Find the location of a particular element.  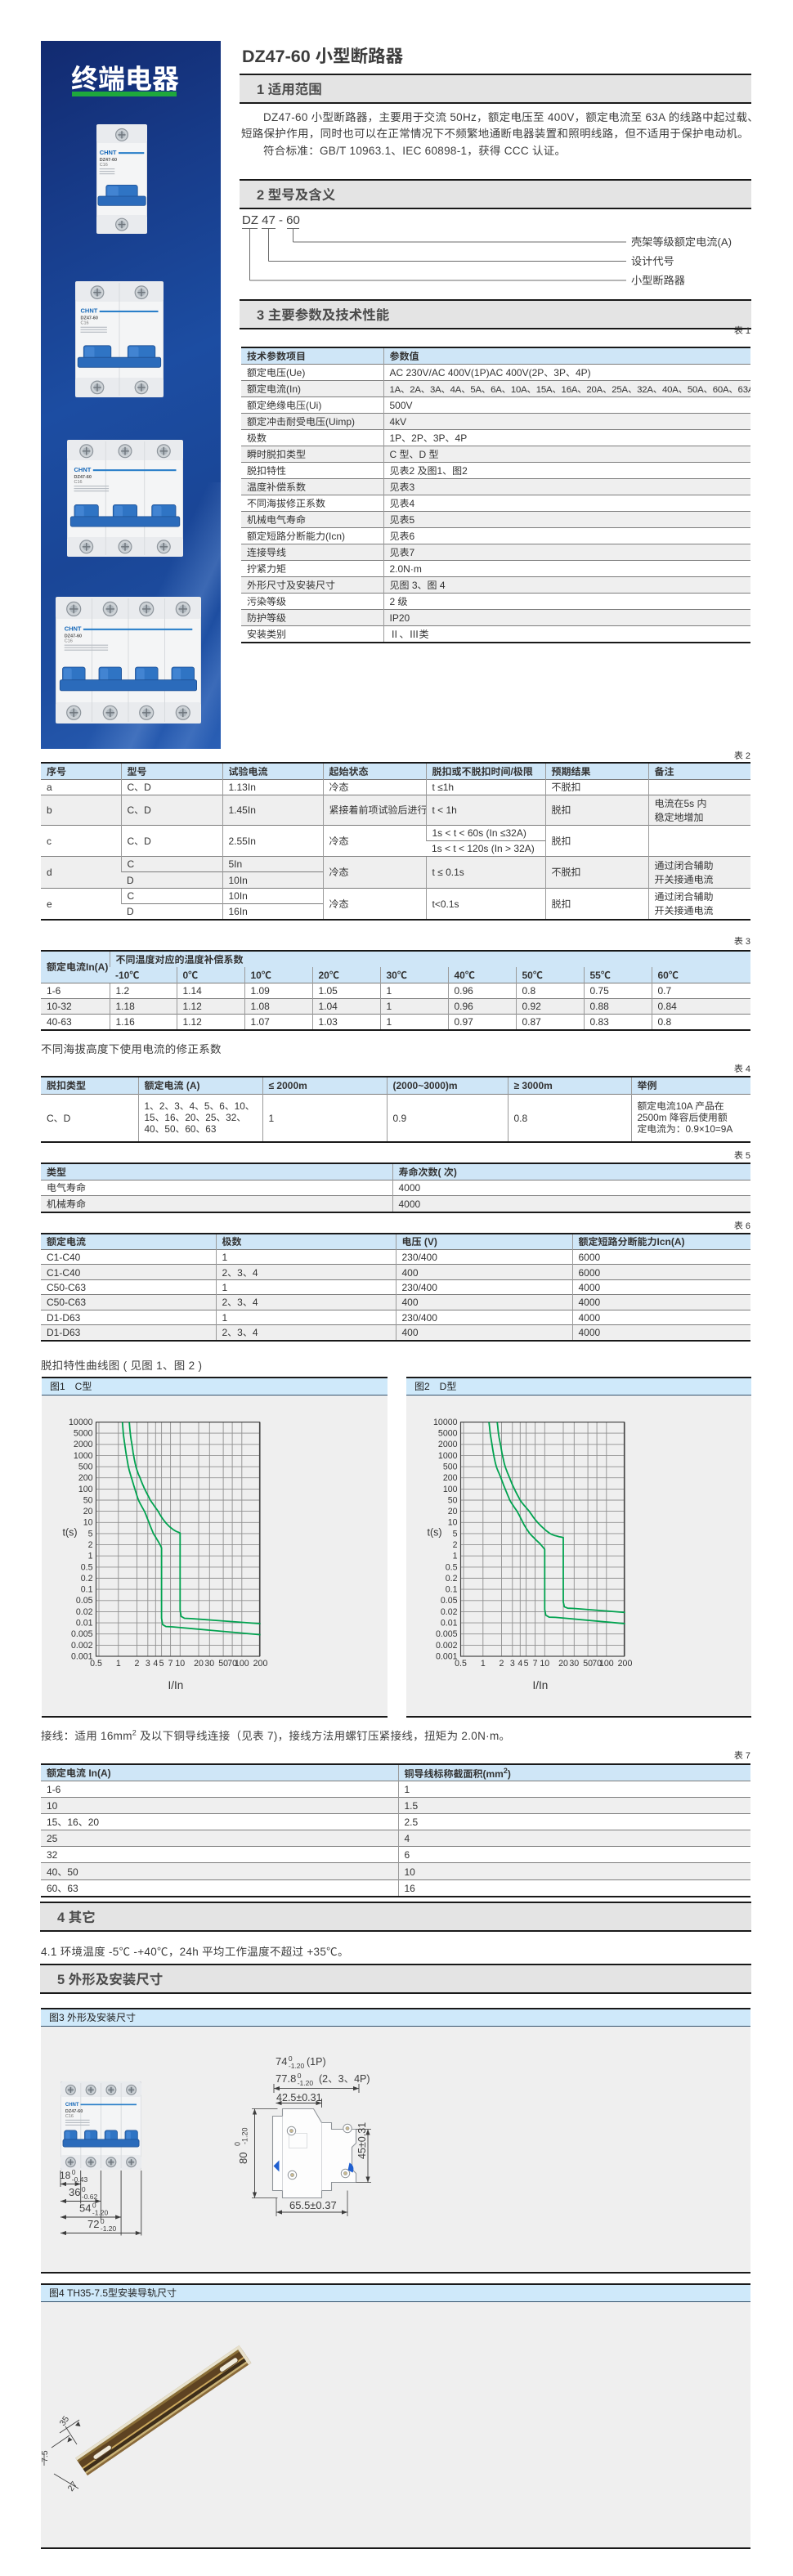

svg-text: 小型断路器 is located at coordinates (658, 280).